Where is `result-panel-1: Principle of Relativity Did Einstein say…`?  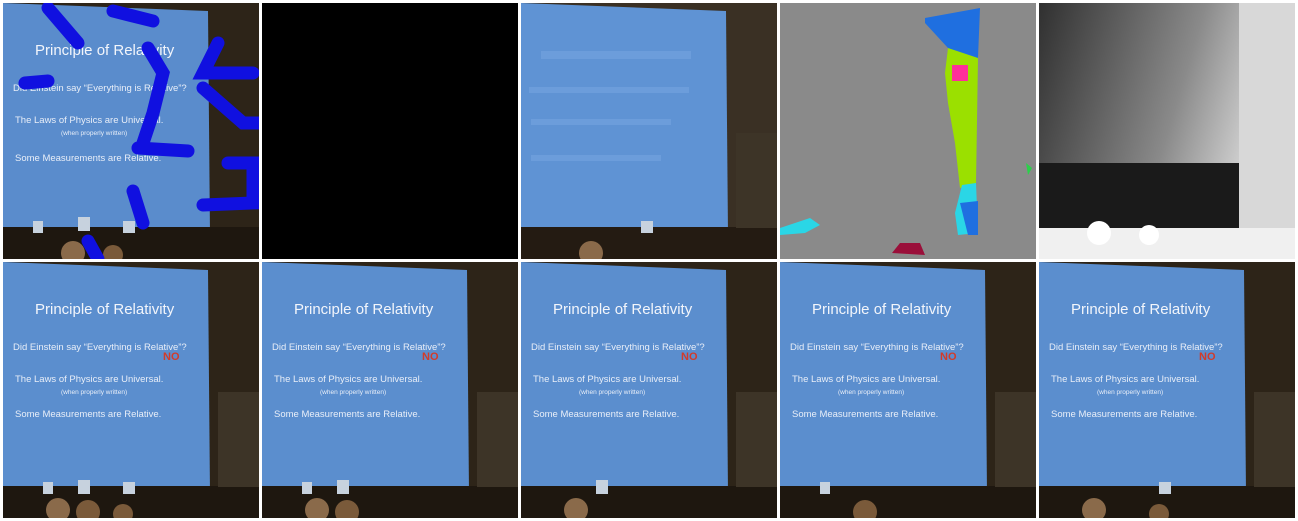 result-panel-1: Principle of Relativity Did Einstein say… is located at coordinates (131, 390).